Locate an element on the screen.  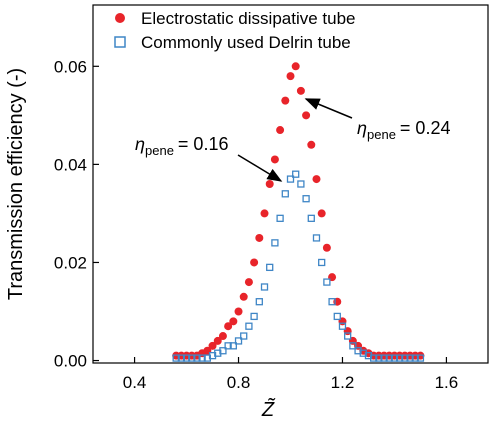
svg-text:ηpene= 0.24: ηpene = 0.24 is located at coordinates (403, 130).